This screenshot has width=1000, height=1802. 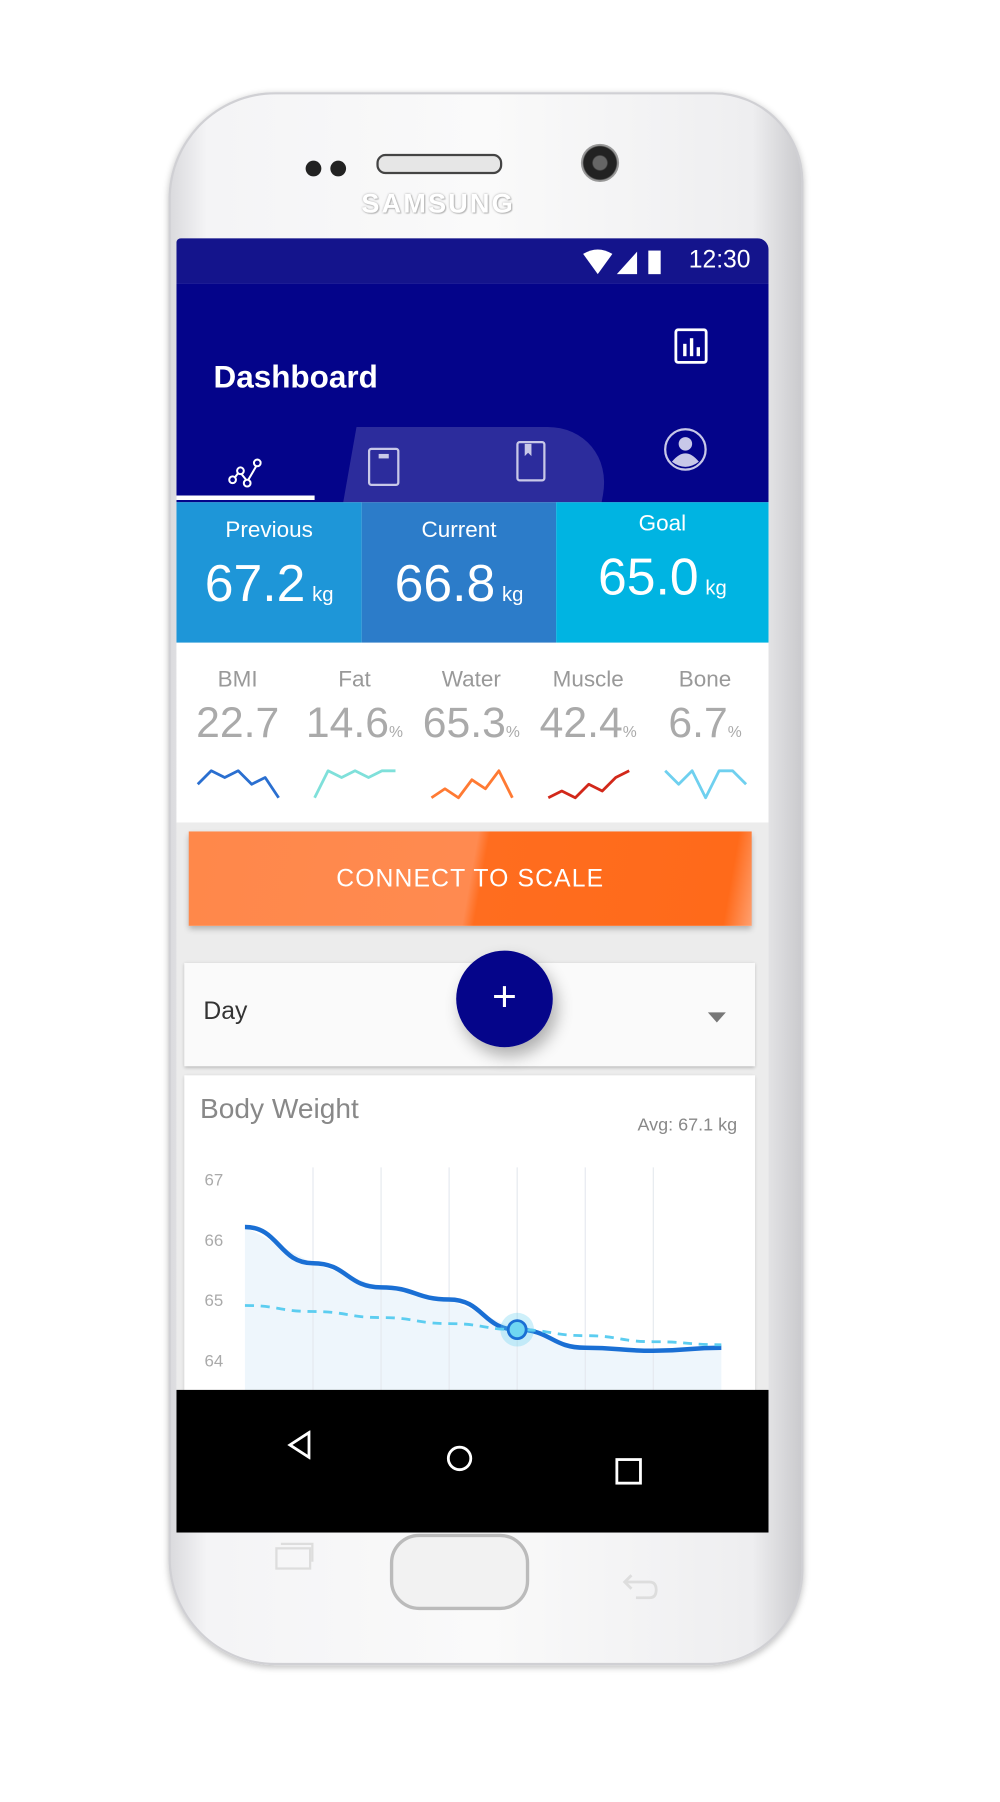 What do you see at coordinates (517, 1330) in the screenshot?
I see `highlight-point` at bounding box center [517, 1330].